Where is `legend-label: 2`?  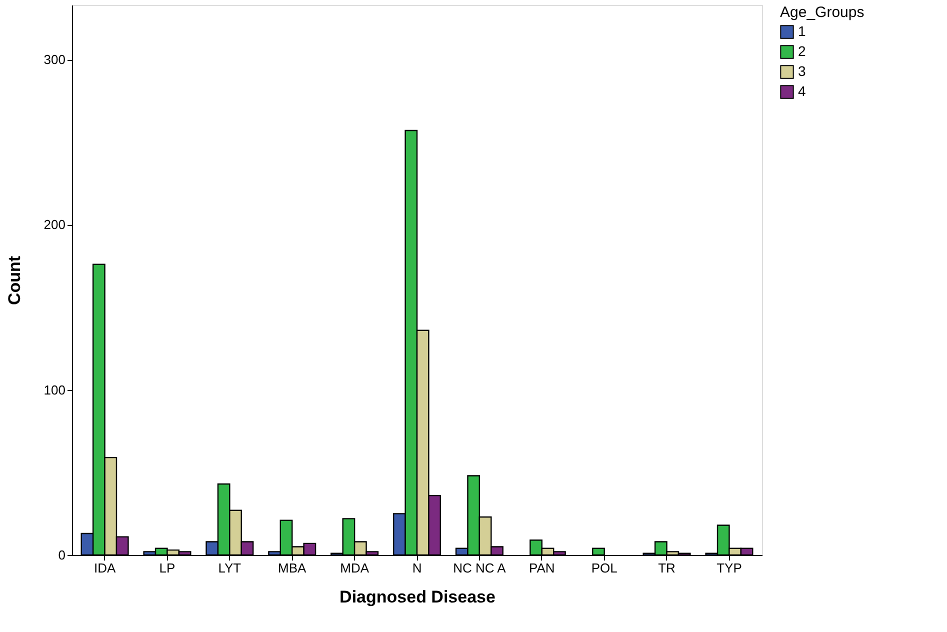
legend-label: 2 is located at coordinates (802, 51).